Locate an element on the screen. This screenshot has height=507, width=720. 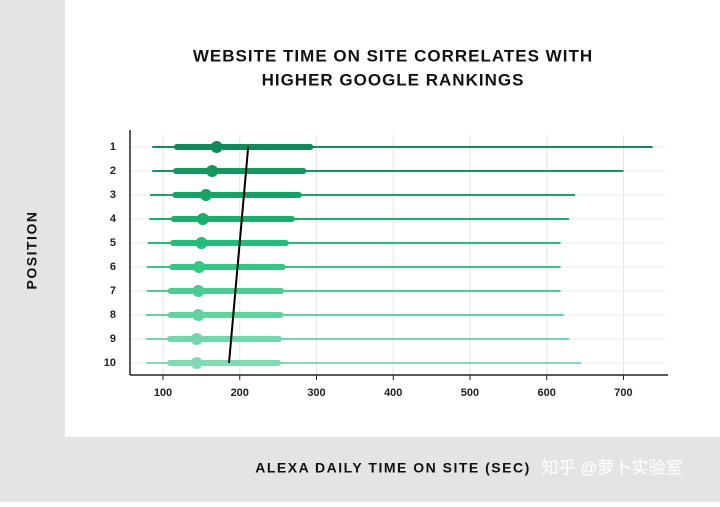
x-tick-label: 600 is located at coordinates (547, 393).